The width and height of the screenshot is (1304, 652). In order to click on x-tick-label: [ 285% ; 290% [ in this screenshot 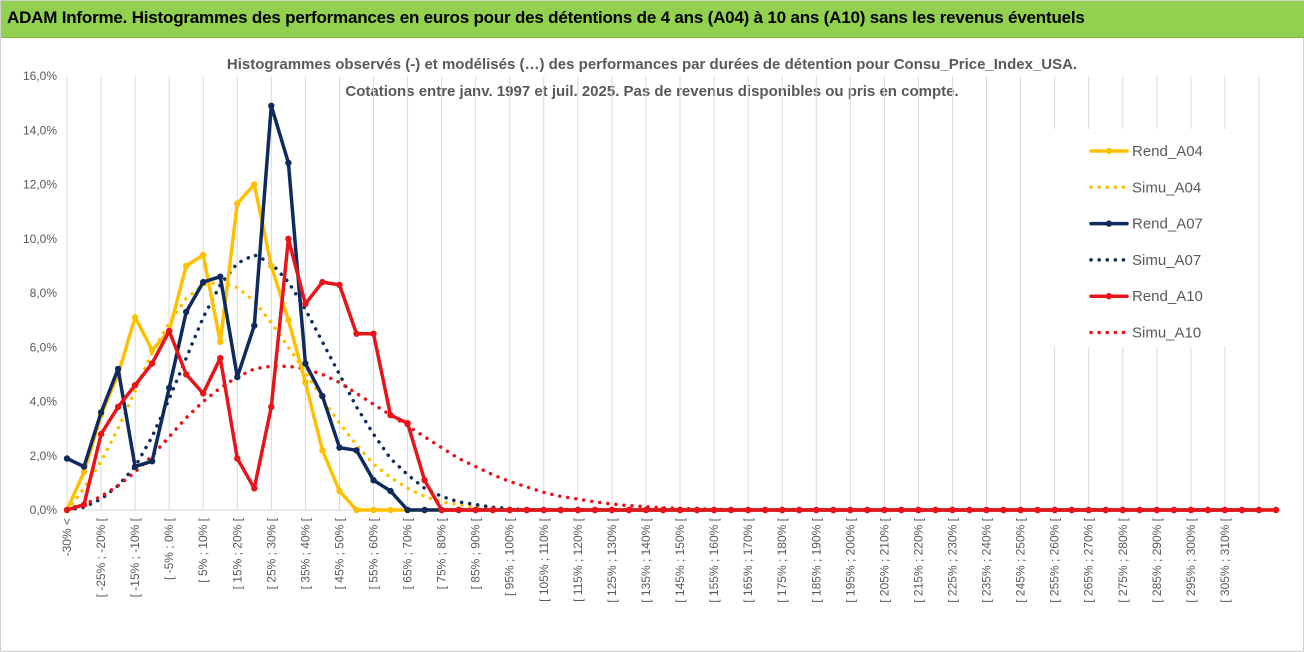, I will do `click(1157, 559)`.